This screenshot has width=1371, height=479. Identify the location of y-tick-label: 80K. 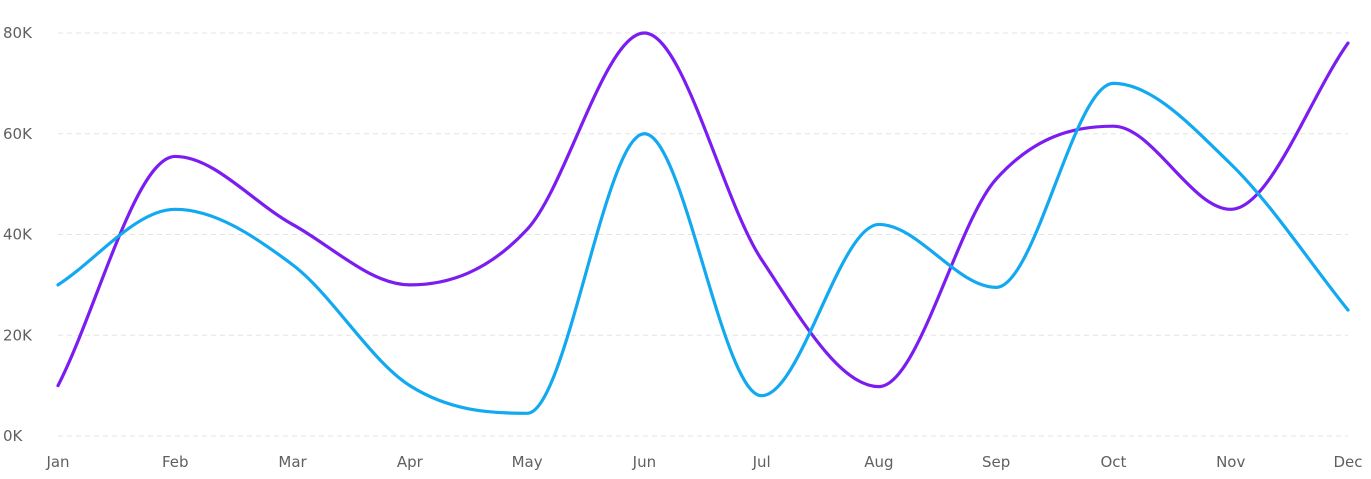
(18, 33).